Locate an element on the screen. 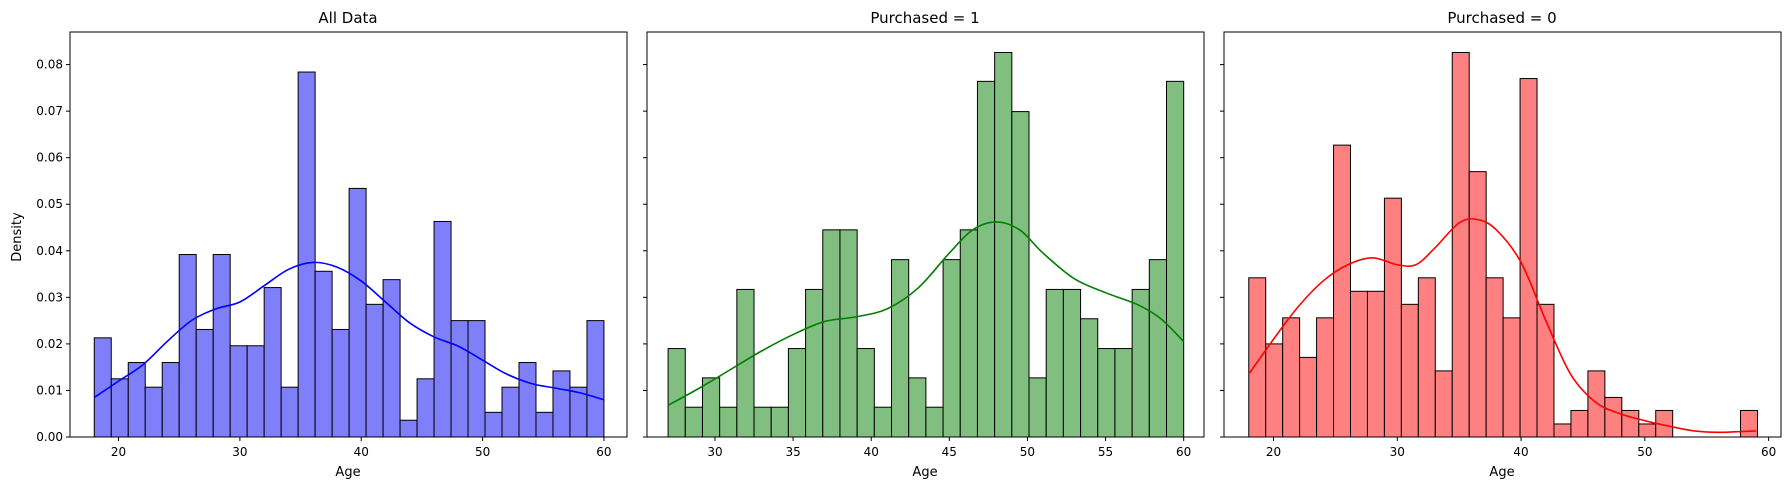 Image resolution: width=1790 pixels, height=494 pixels. y-tick-label: 0.08 is located at coordinates (49, 65).